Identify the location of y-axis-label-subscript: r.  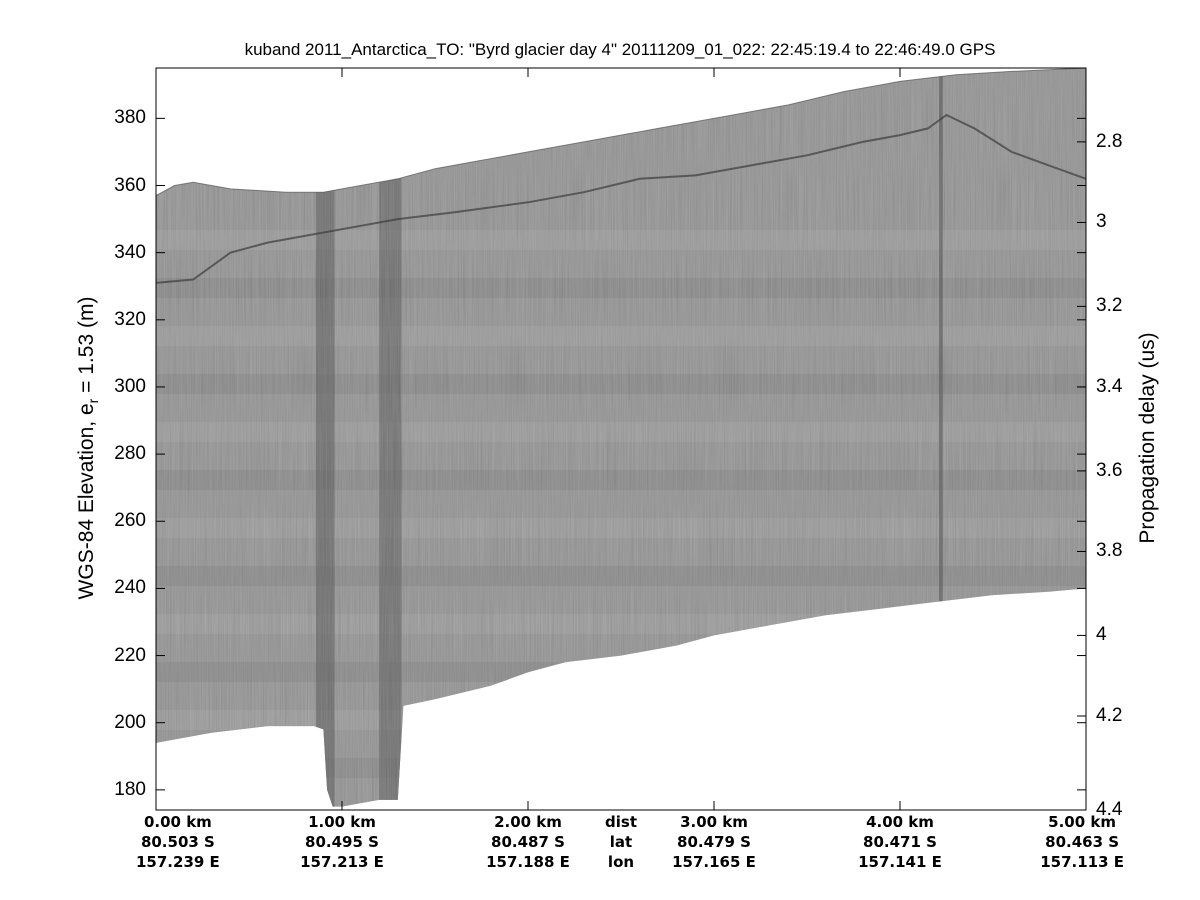
(93, 401).